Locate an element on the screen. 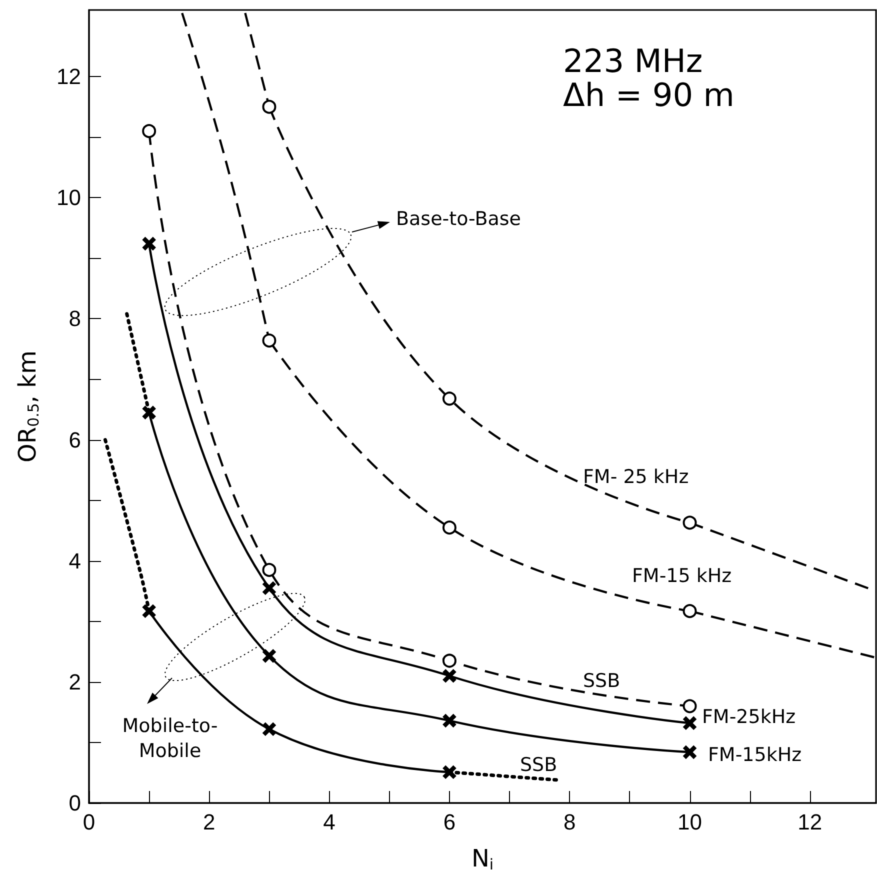 Image resolution: width=877 pixels, height=893 pixels. y-tick-label: 12 is located at coordinates (68, 77).